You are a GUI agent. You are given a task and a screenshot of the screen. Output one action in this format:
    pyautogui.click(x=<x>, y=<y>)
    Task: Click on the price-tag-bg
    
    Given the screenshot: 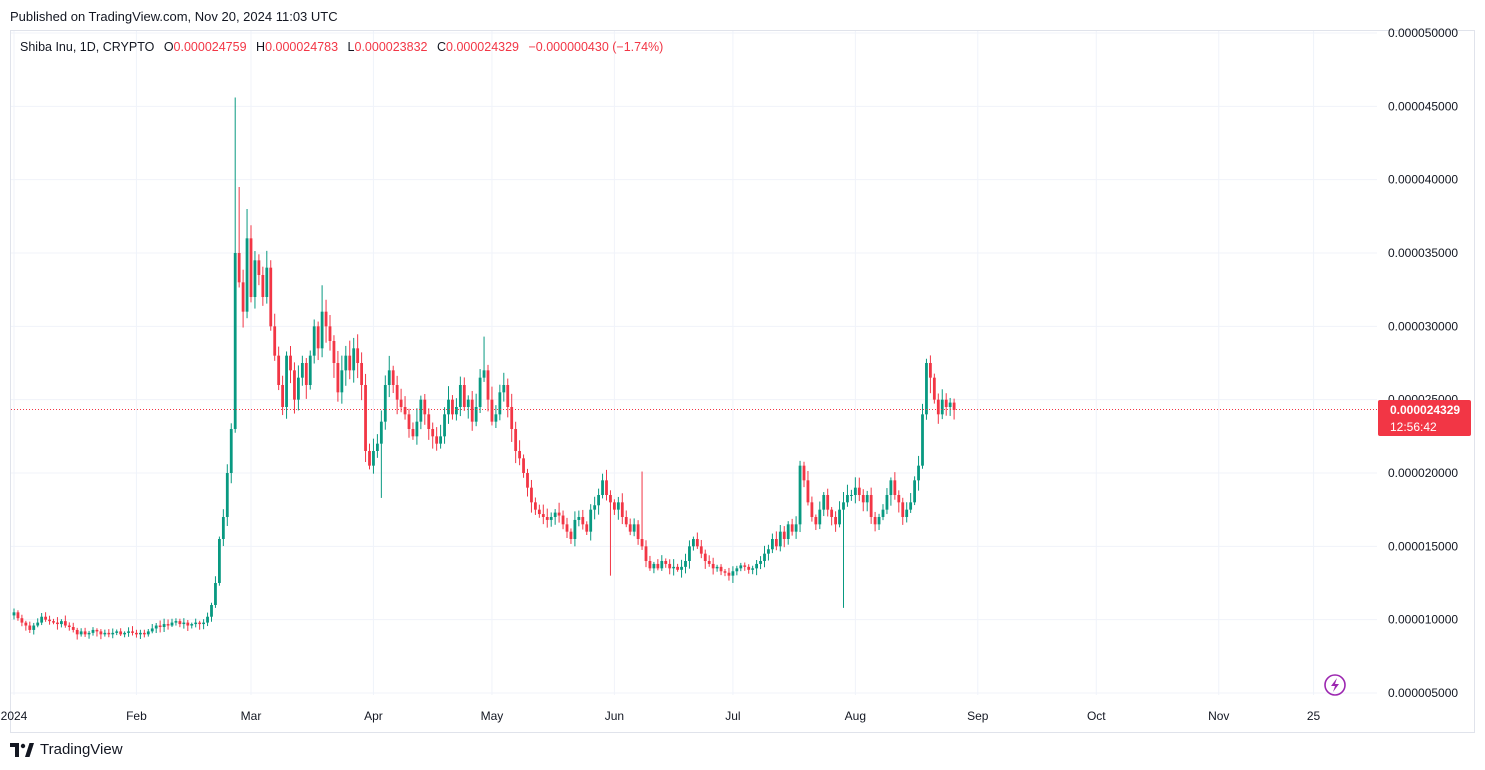 What is the action you would take?
    pyautogui.click(x=1424, y=418)
    